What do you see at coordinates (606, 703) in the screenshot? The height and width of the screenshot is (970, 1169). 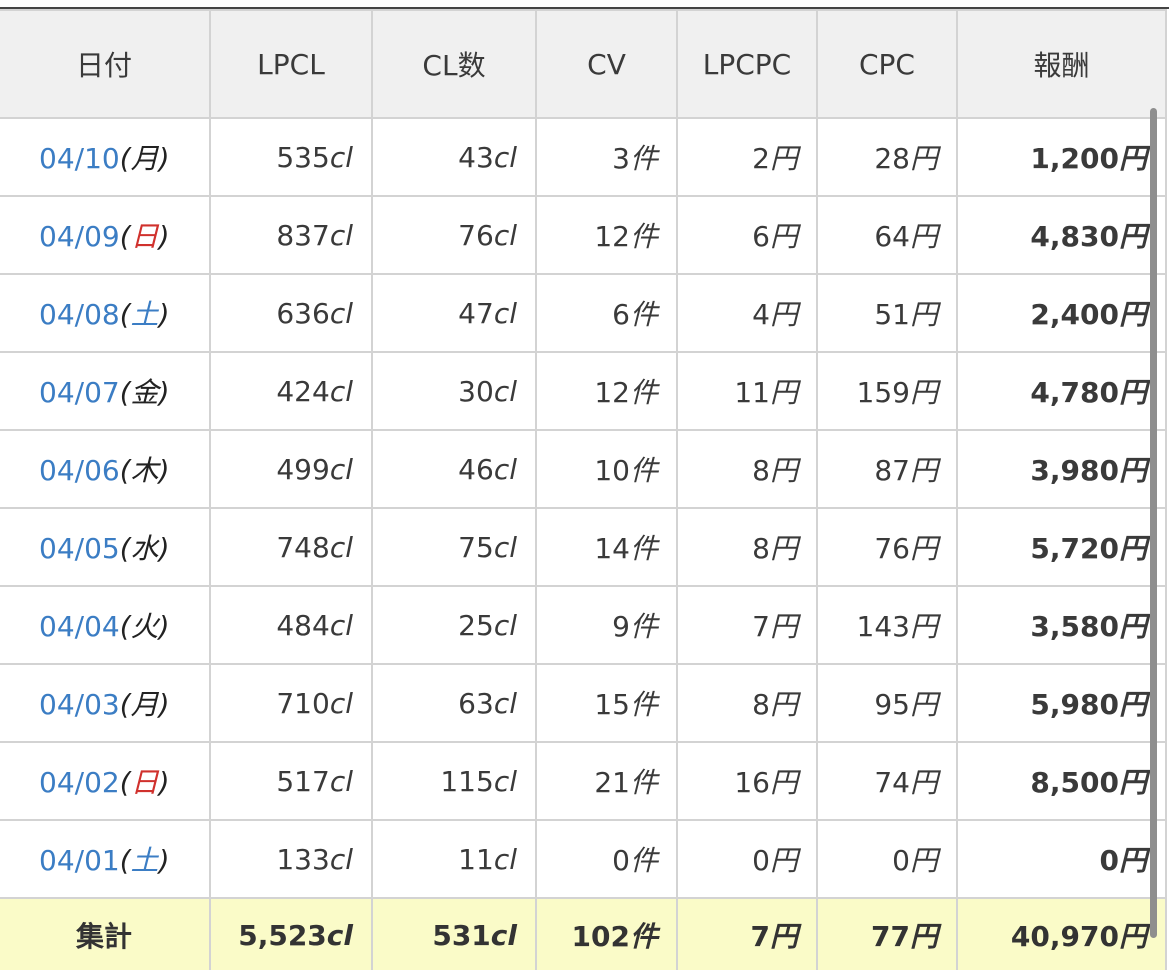 I see `cv-cell: 15件` at bounding box center [606, 703].